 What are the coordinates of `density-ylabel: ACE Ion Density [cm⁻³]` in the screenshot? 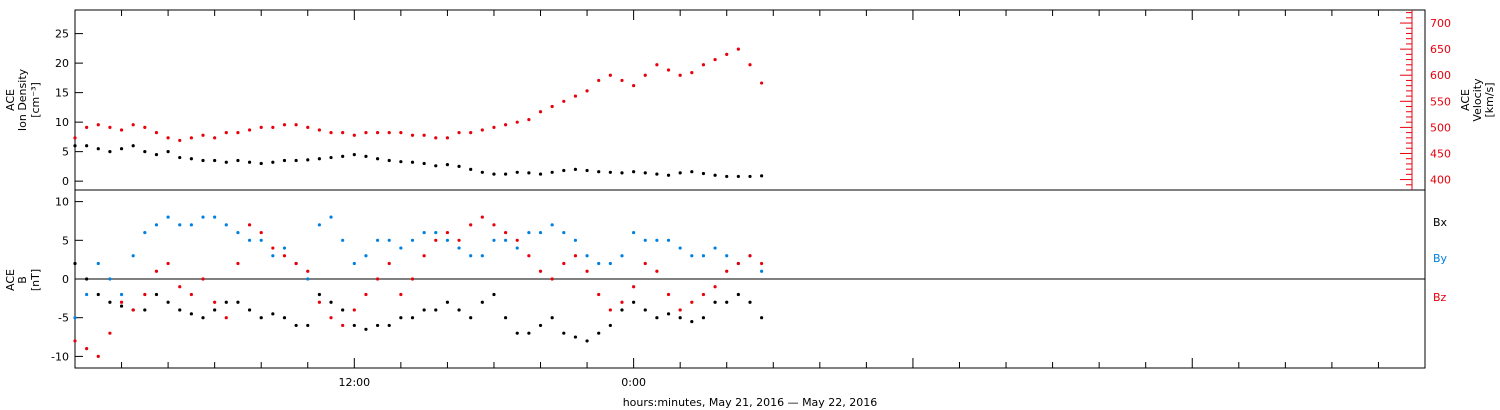 It's located at (23, 99).